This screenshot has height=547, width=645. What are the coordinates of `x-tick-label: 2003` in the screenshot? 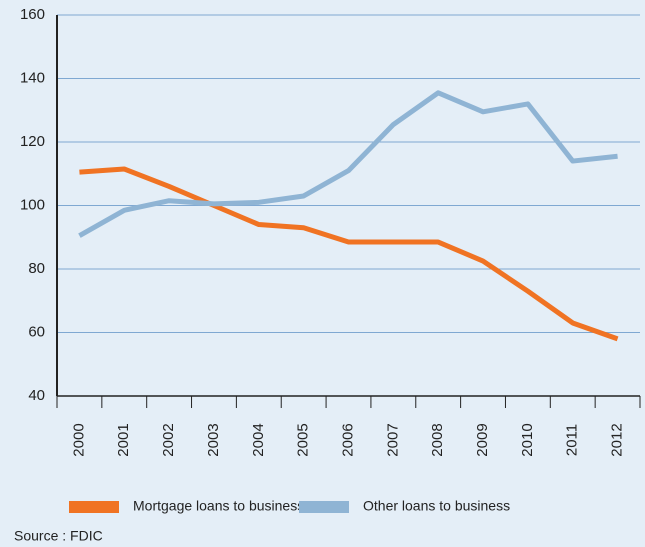 It's located at (213, 439).